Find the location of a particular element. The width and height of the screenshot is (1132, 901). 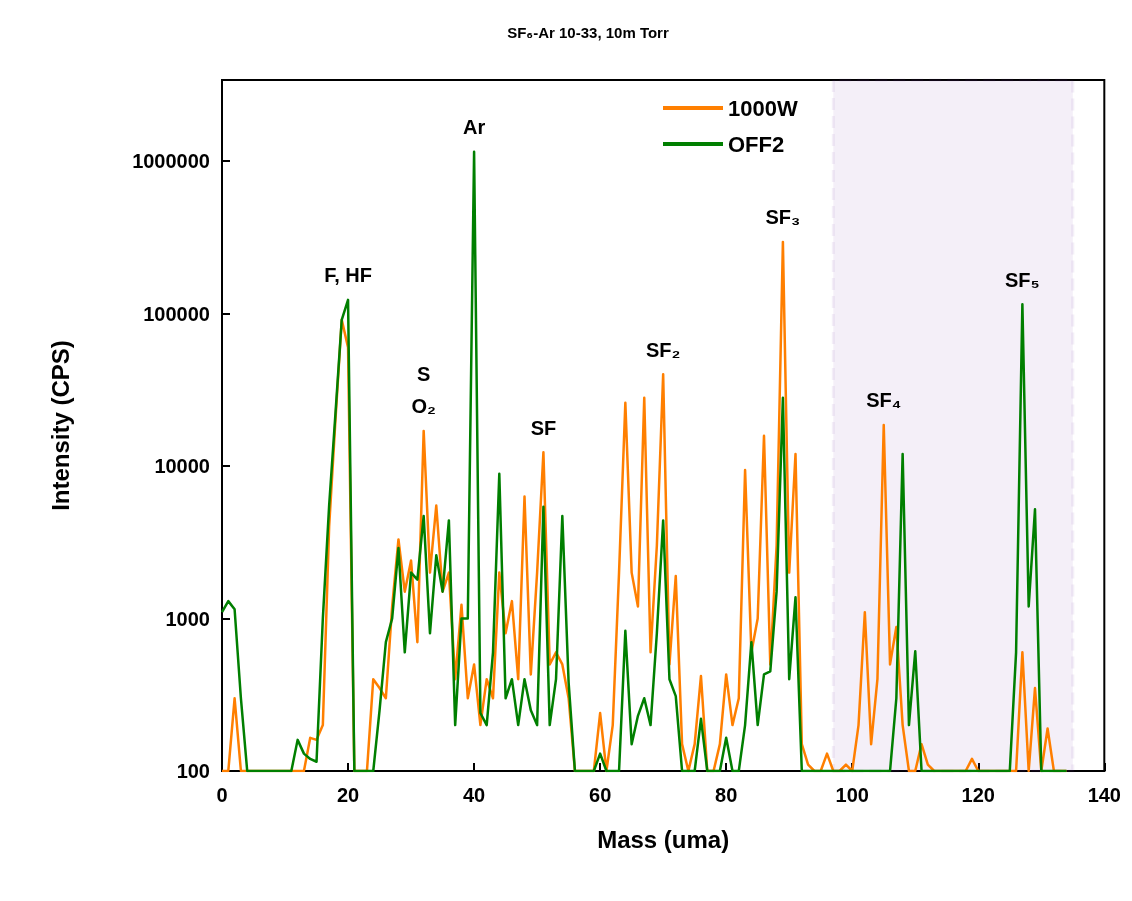

y-tick-label: 1000 is located at coordinates (187, 618).